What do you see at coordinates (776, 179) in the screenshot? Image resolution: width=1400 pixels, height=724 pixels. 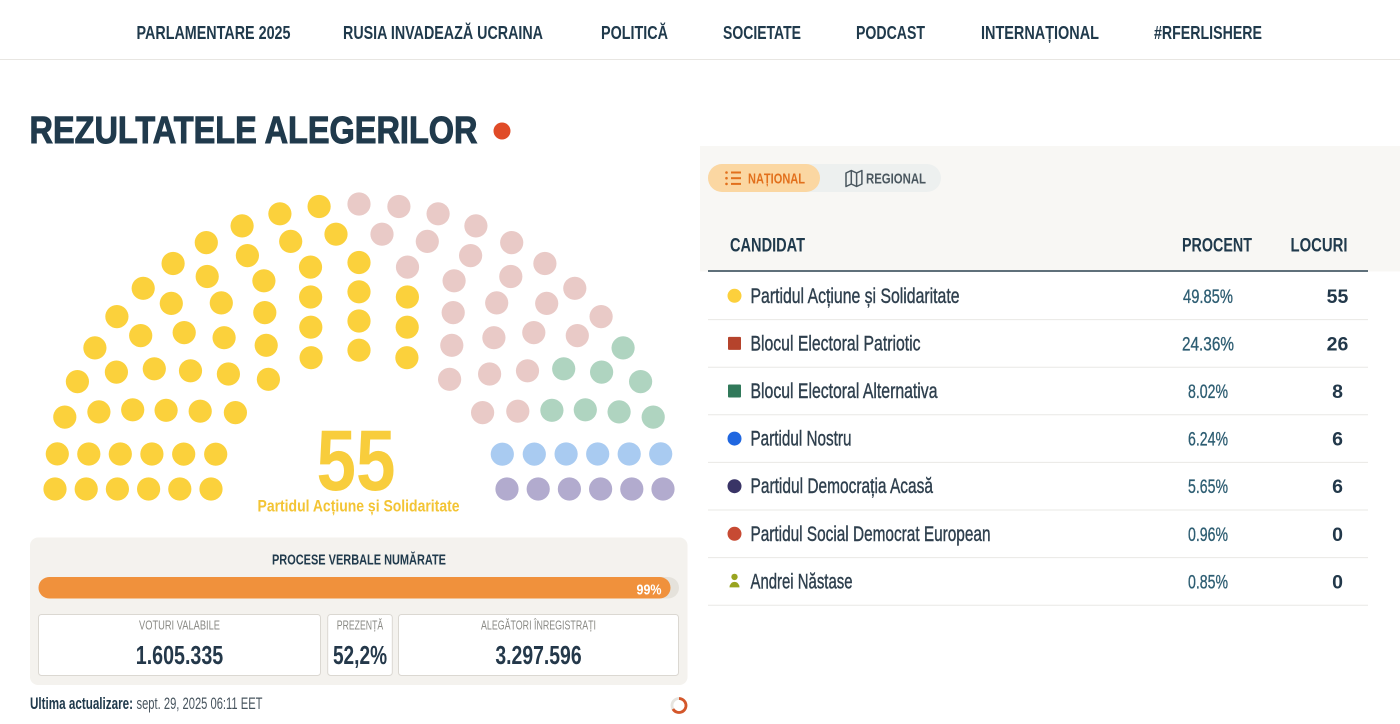 I see `svg-text: NAȚIONAL` at bounding box center [776, 179].